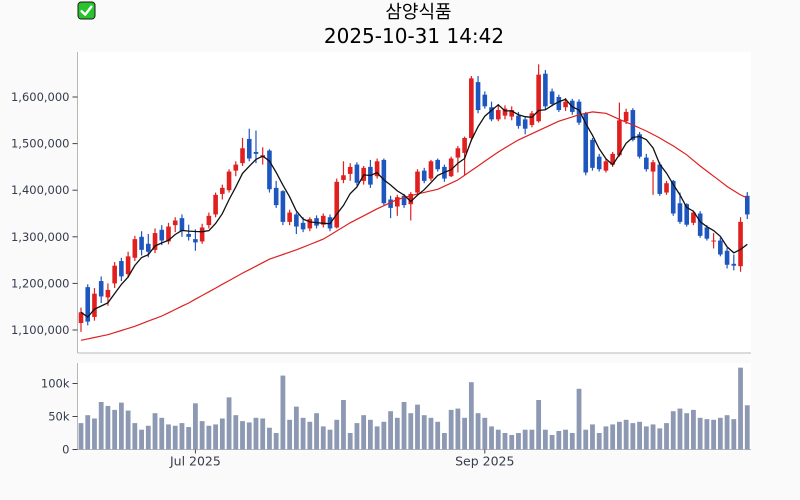 The height and width of the screenshot is (500, 800). Describe the element at coordinates (195, 461) in the screenshot. I see `x-tick-label: Jul 2025` at that location.